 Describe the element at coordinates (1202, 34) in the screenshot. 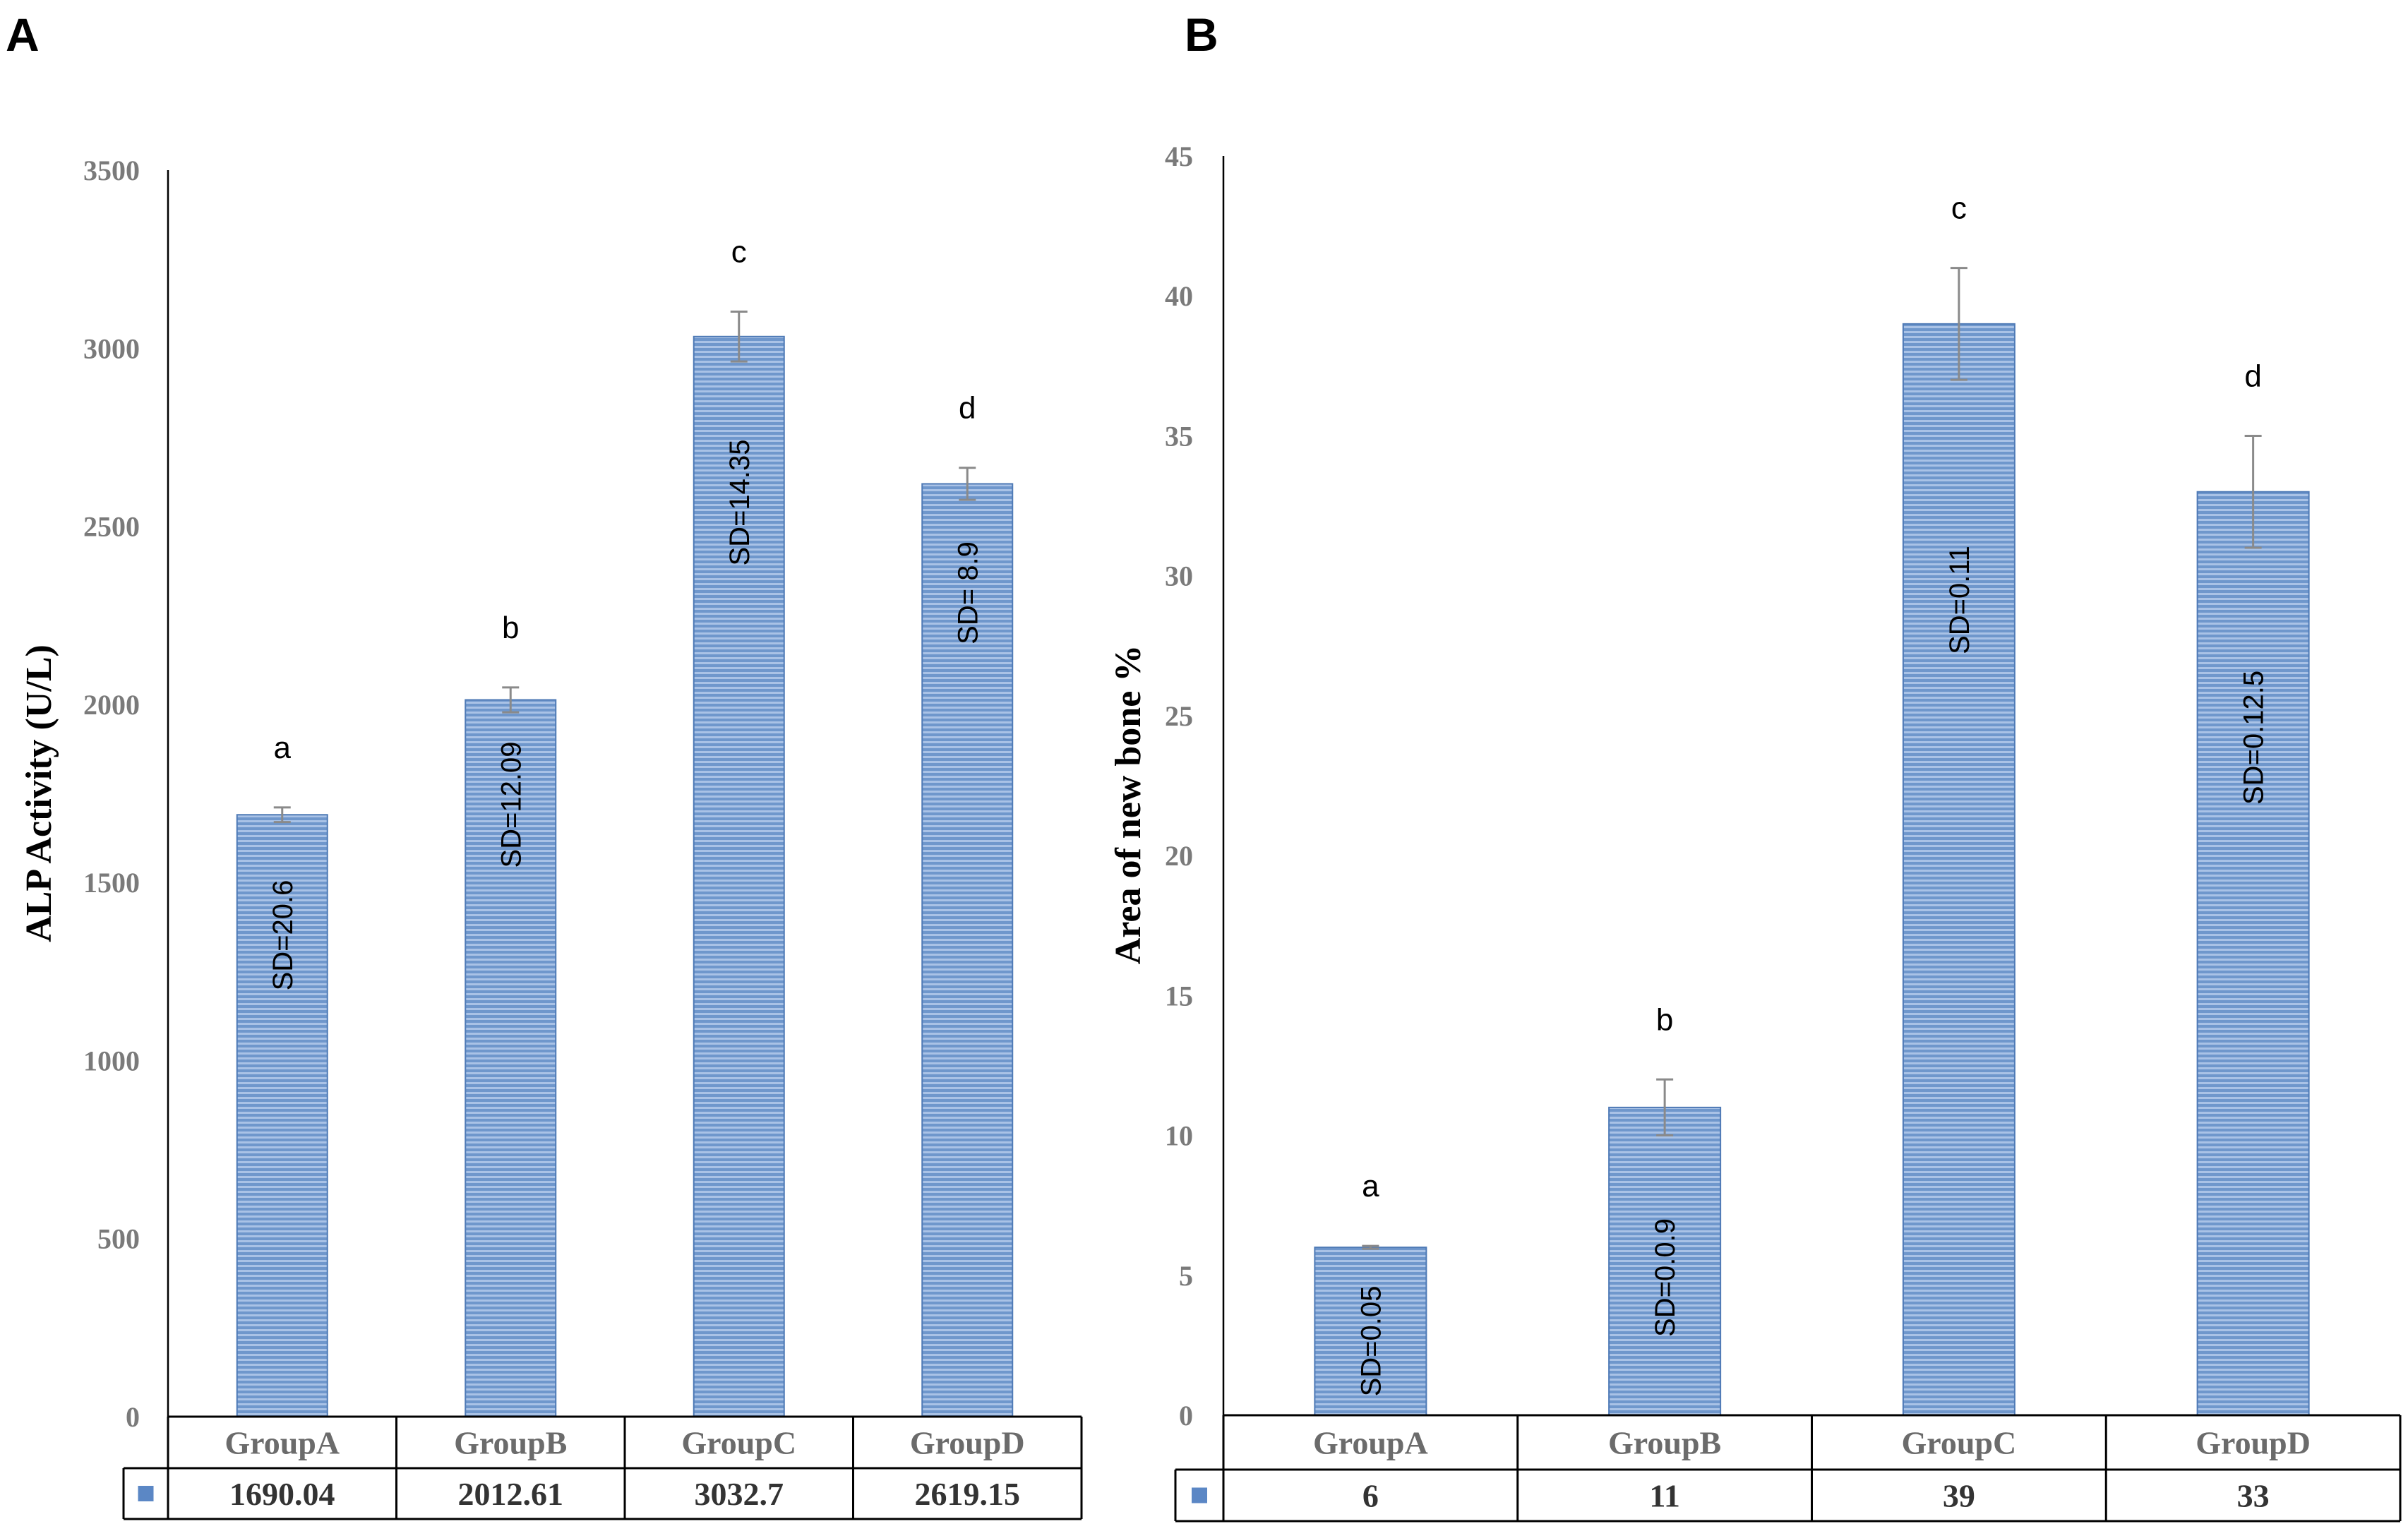

I see `panel-letter: B` at that location.